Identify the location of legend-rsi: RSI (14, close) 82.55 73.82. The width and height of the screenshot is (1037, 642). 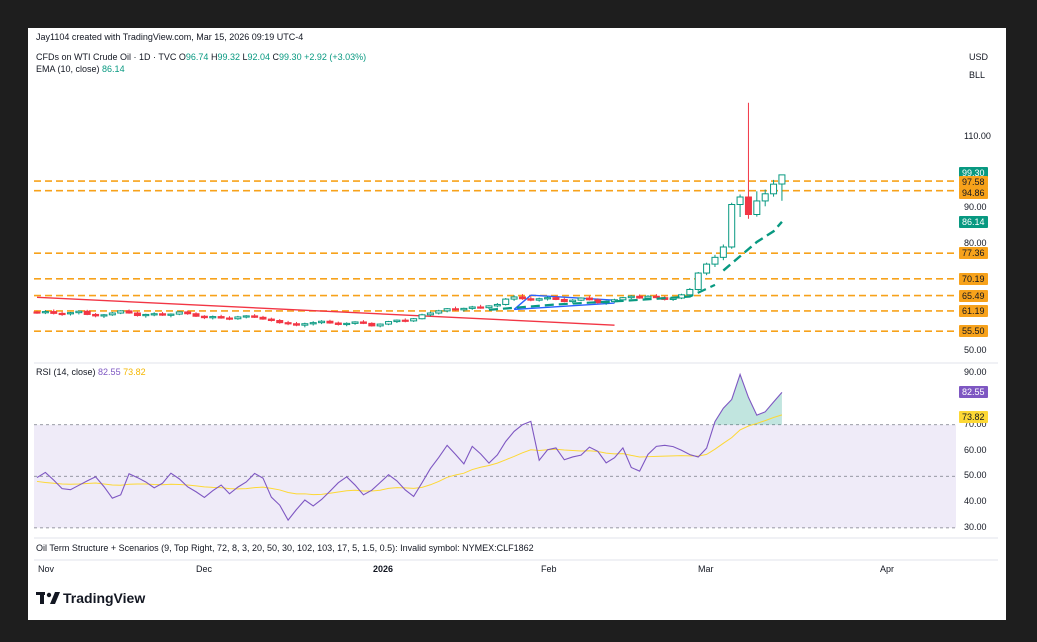
(91, 372).